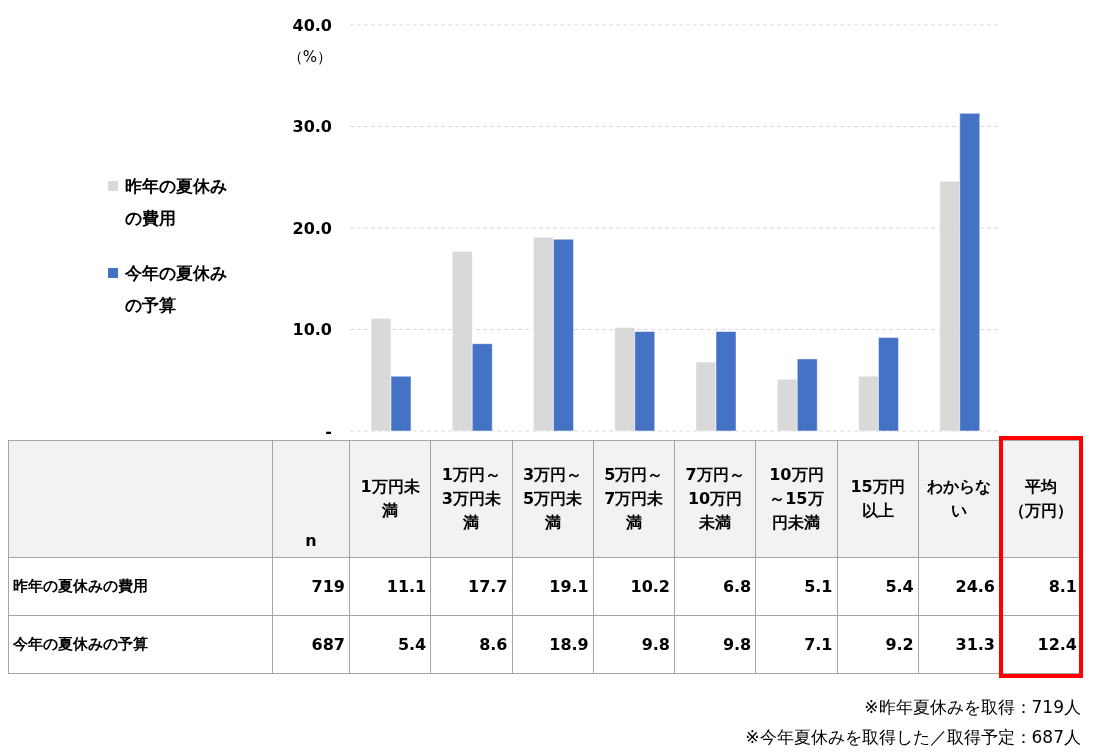 The height and width of the screenshot is (756, 1099). Describe the element at coordinates (972, 707) in the screenshot. I see `text: ※昨年夏休みを取得：719人` at that location.